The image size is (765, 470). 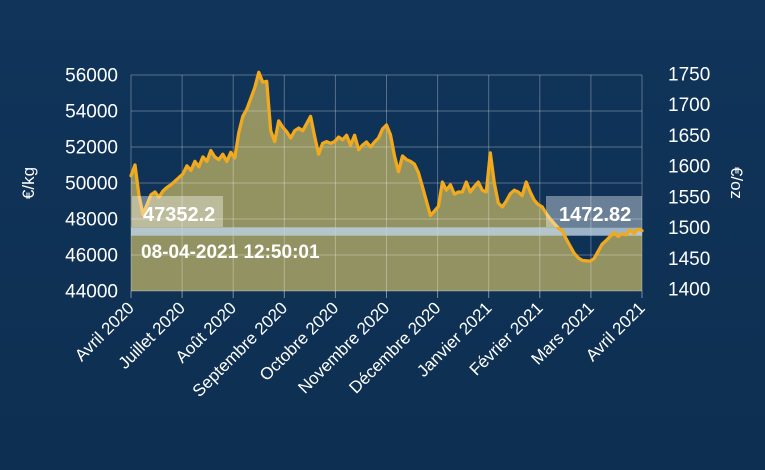 What do you see at coordinates (91, 256) in the screenshot?
I see `y-axis-tick-label: 46000` at bounding box center [91, 256].